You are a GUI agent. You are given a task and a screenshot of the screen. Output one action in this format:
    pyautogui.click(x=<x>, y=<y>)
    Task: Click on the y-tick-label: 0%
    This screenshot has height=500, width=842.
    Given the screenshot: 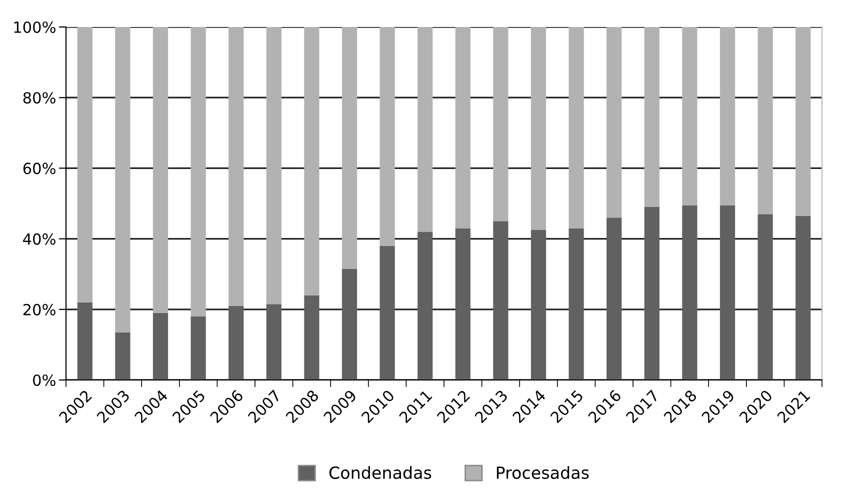 What is the action you would take?
    pyautogui.click(x=44, y=380)
    